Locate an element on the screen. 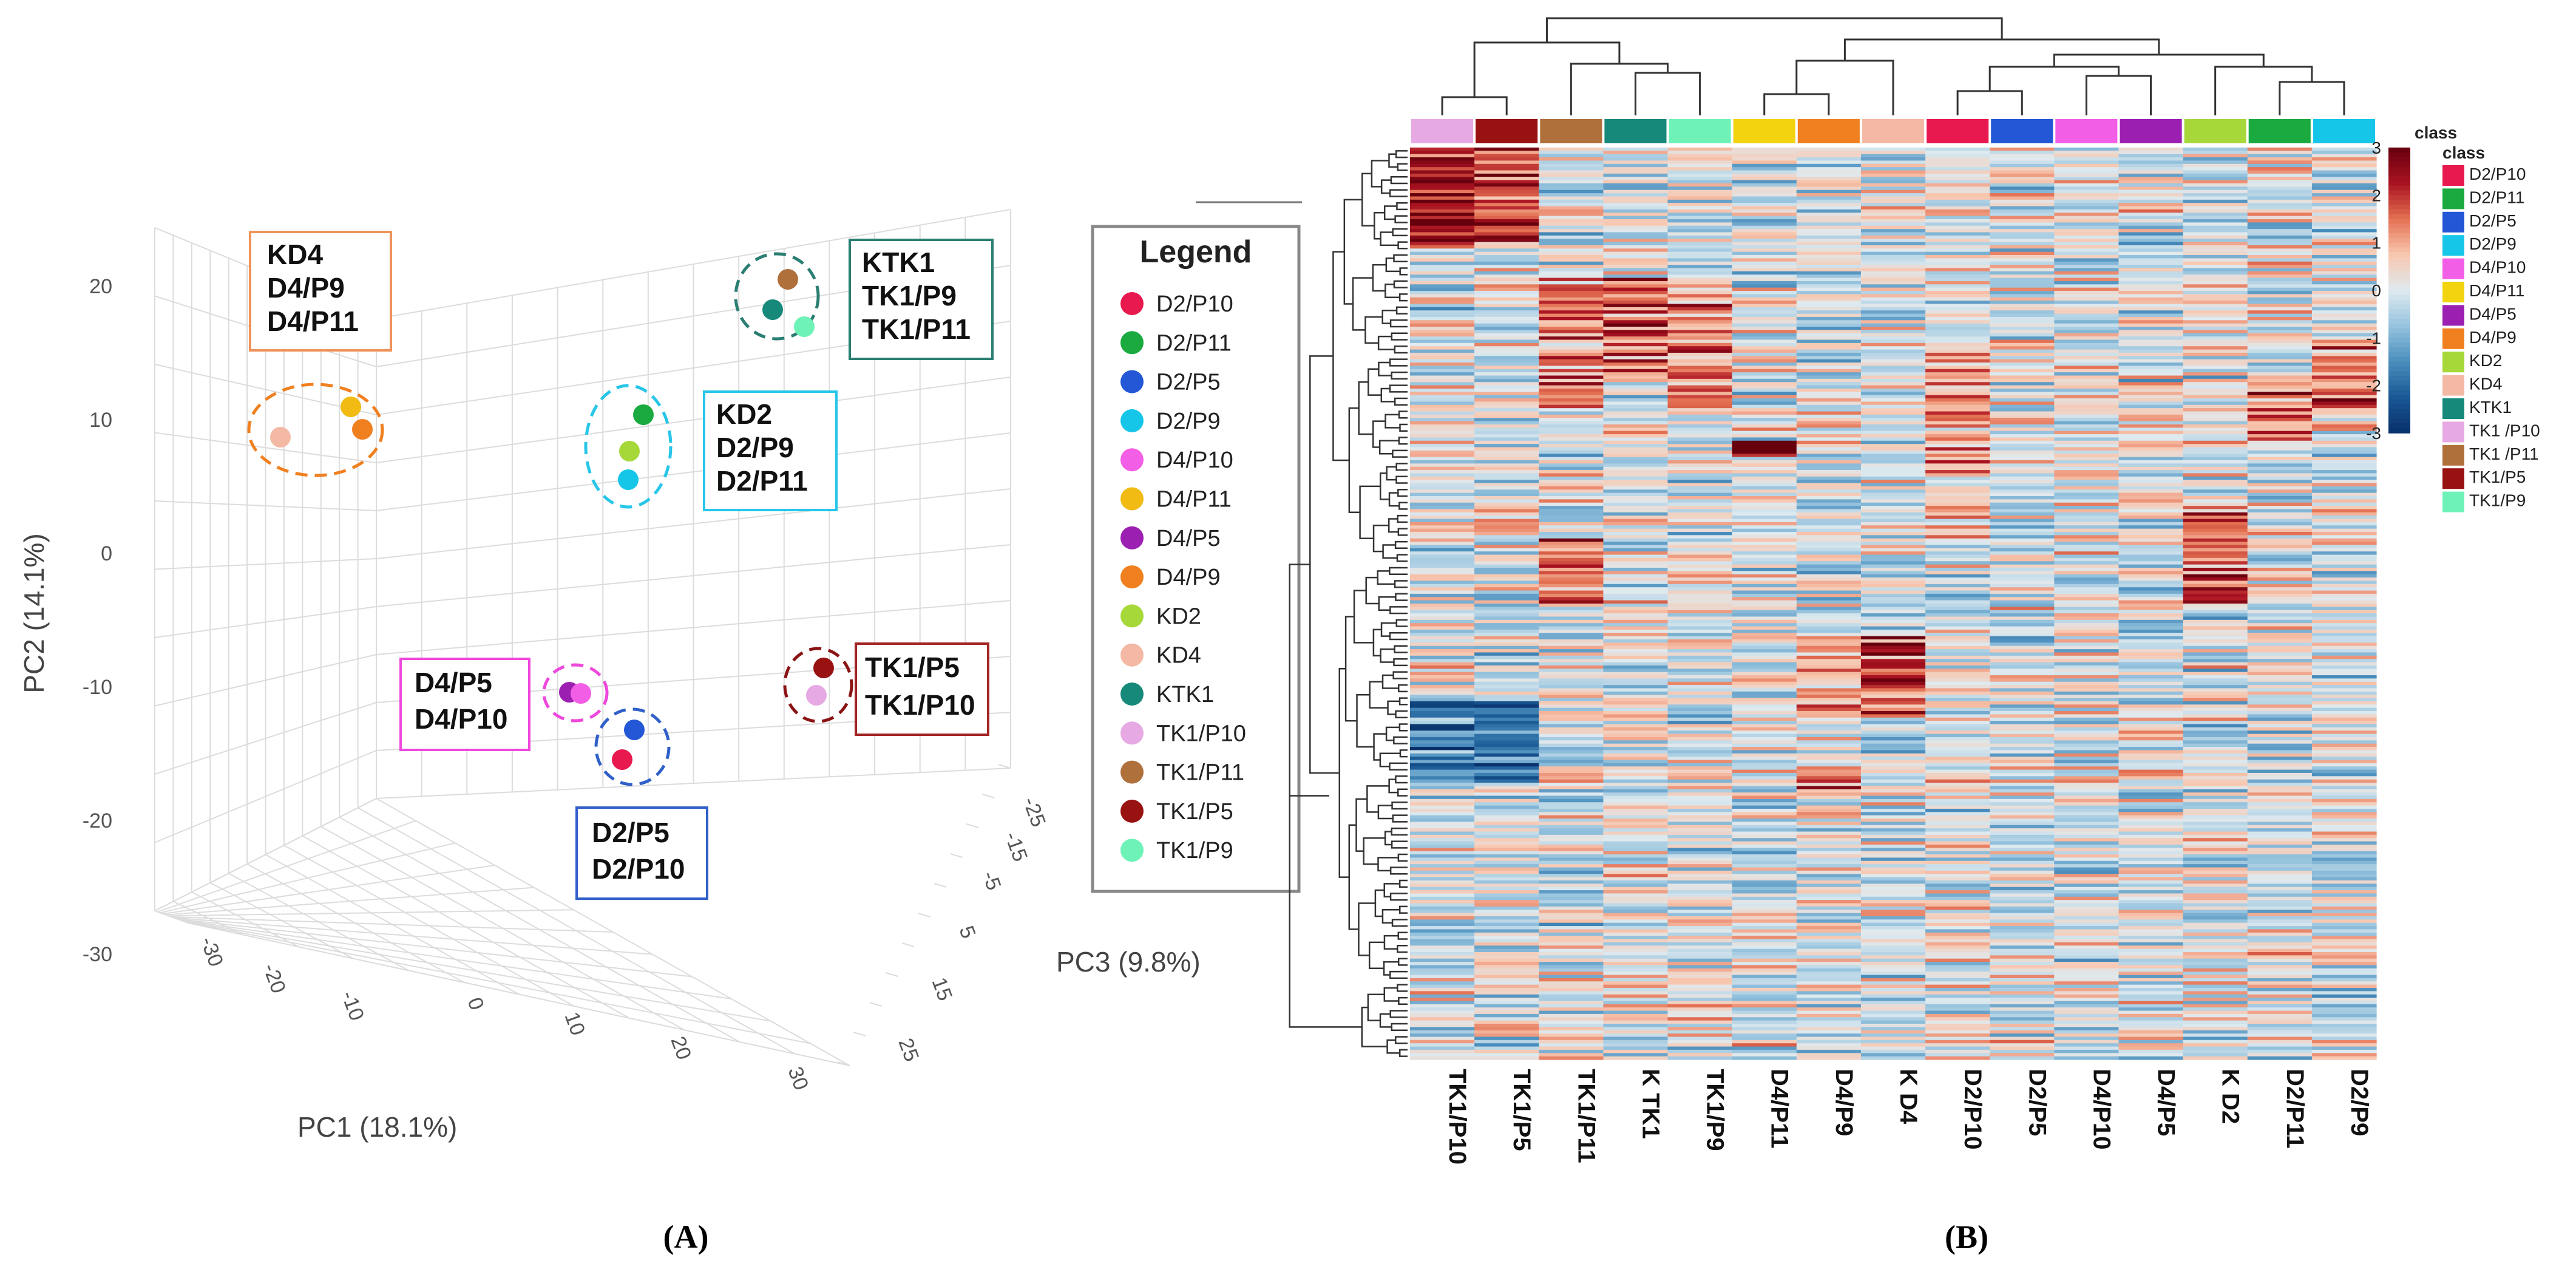 This screenshot has width=2576, height=1280. column-class-swatch is located at coordinates (1829, 131).